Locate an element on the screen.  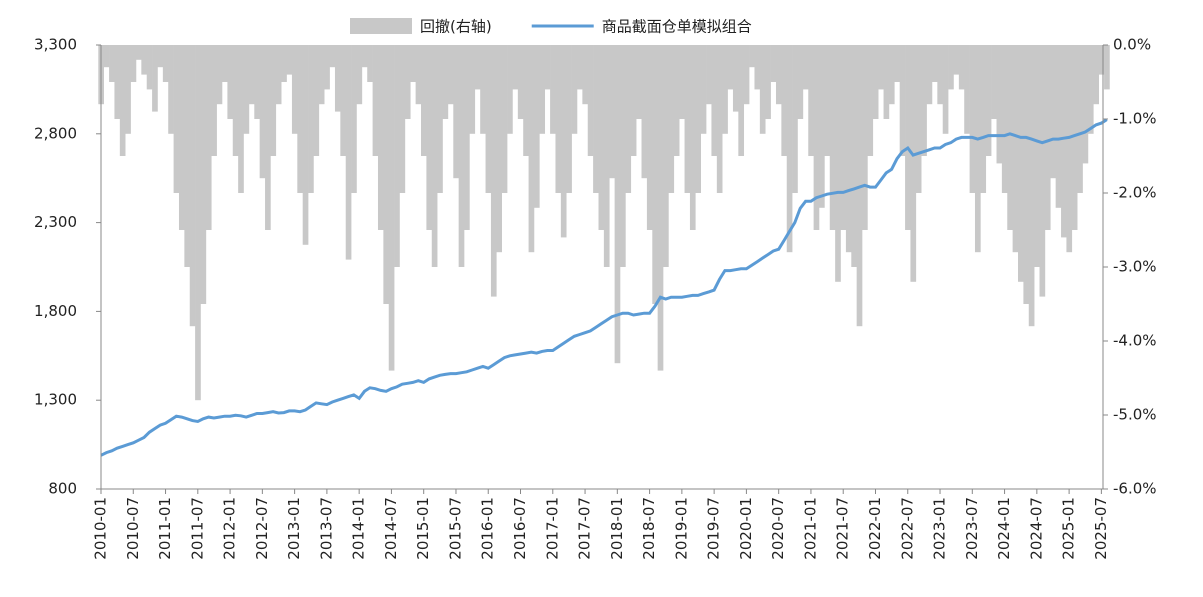
x-tick-label: 2010-07 is located at coordinates (133, 528).